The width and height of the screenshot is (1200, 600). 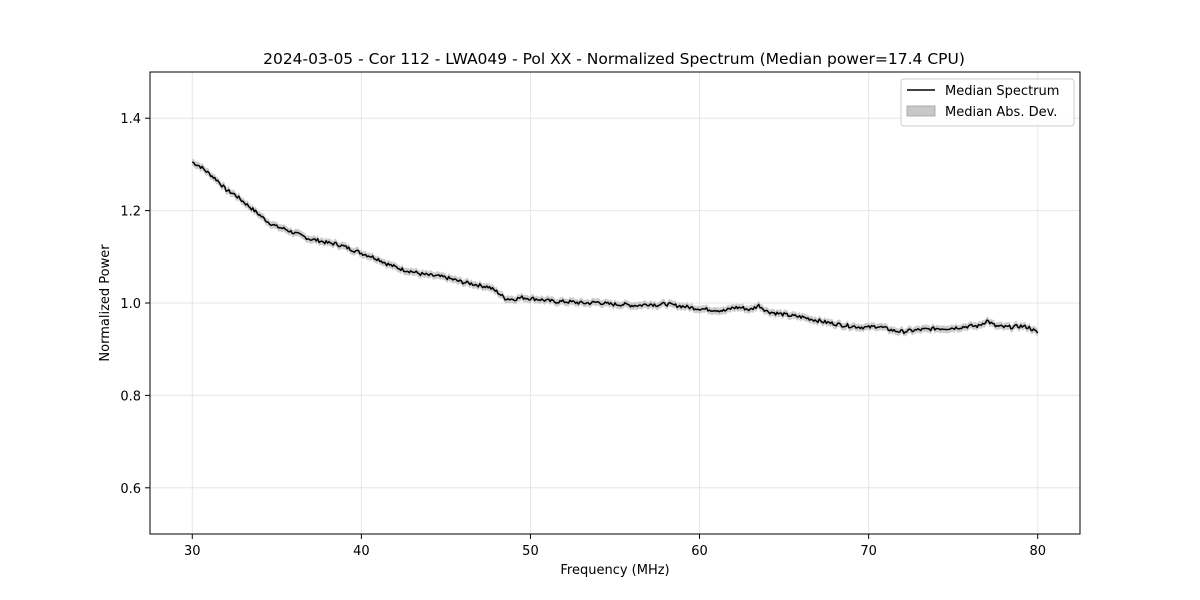 What do you see at coordinates (615, 546) in the screenshot?
I see `x-axis-ticks: 30 40 50 60 70 80` at bounding box center [615, 546].